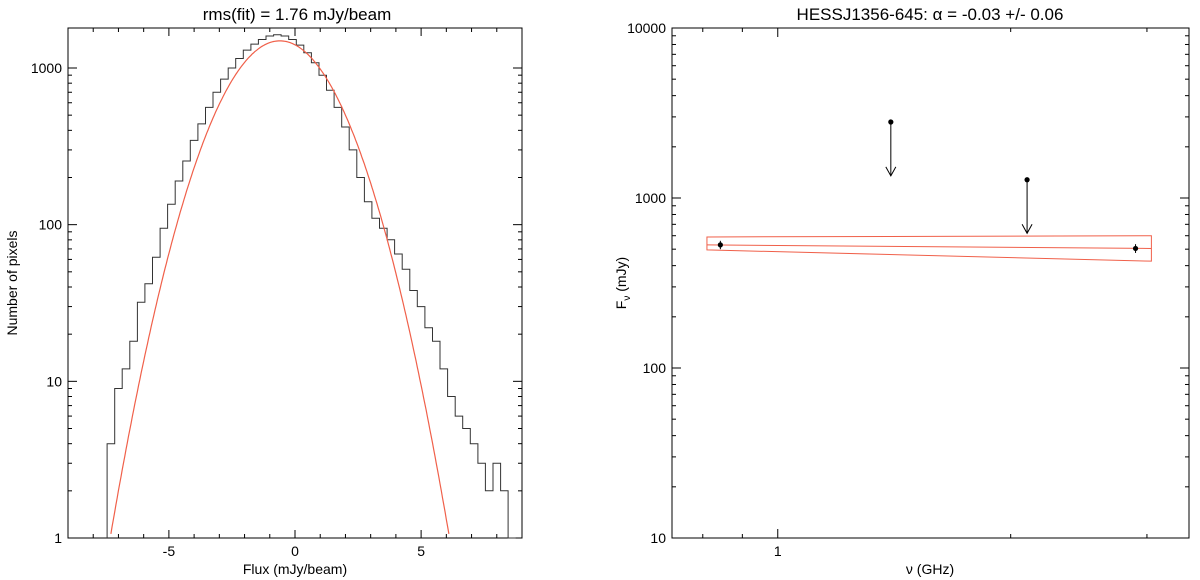  What do you see at coordinates (58, 538) in the screenshot?
I see `left-y-tick-label: 1` at bounding box center [58, 538].